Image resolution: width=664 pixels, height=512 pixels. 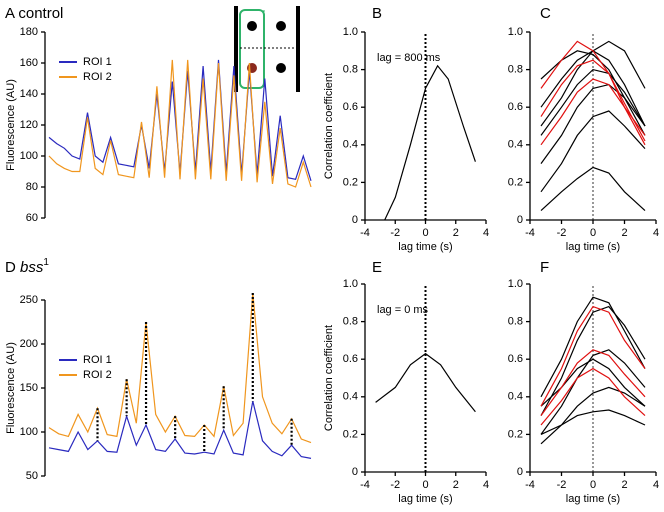 I want to click on y-tick-label: 50, so click(x=32, y=476).